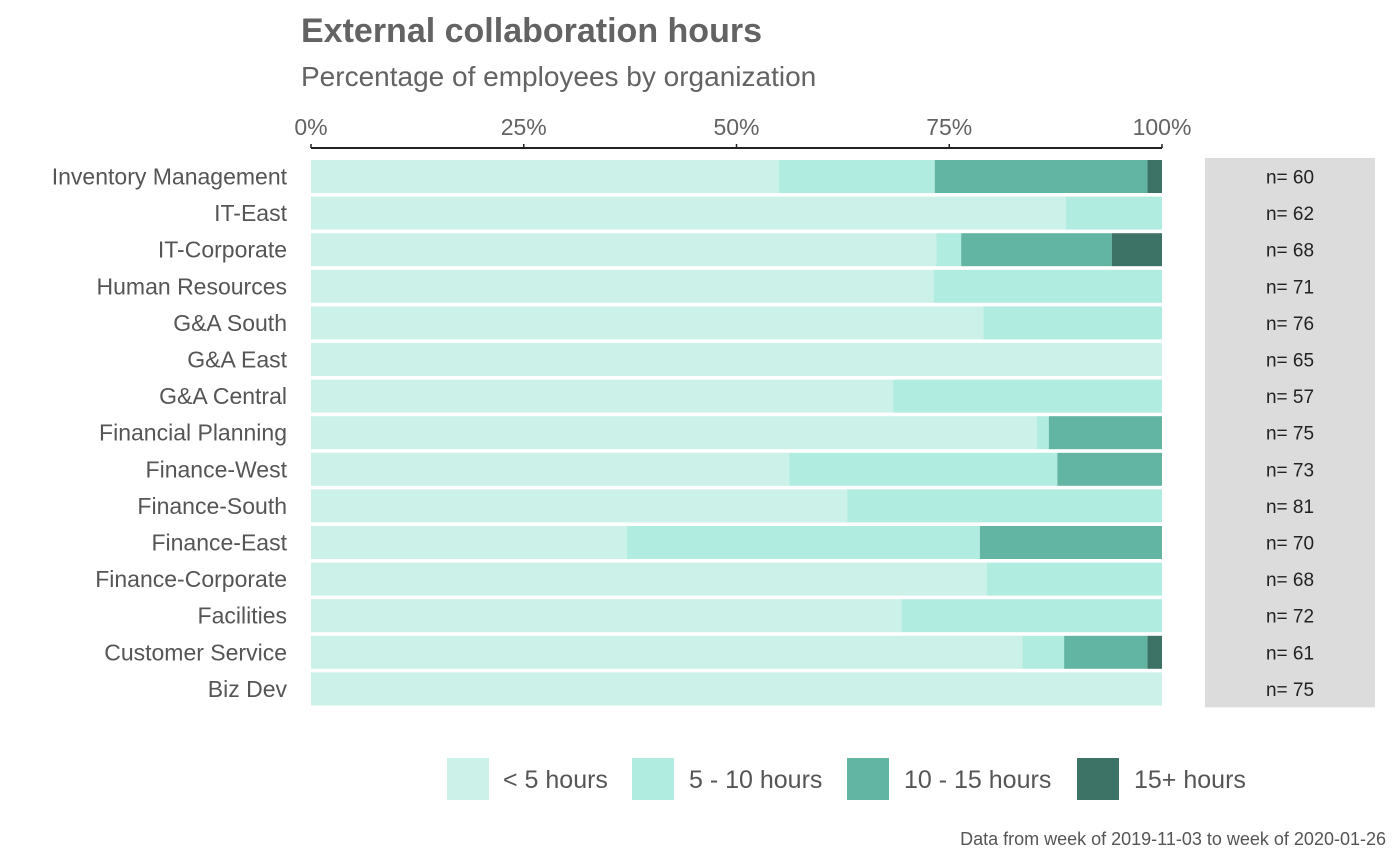  I want to click on category-label: G&A Central, so click(223, 396).